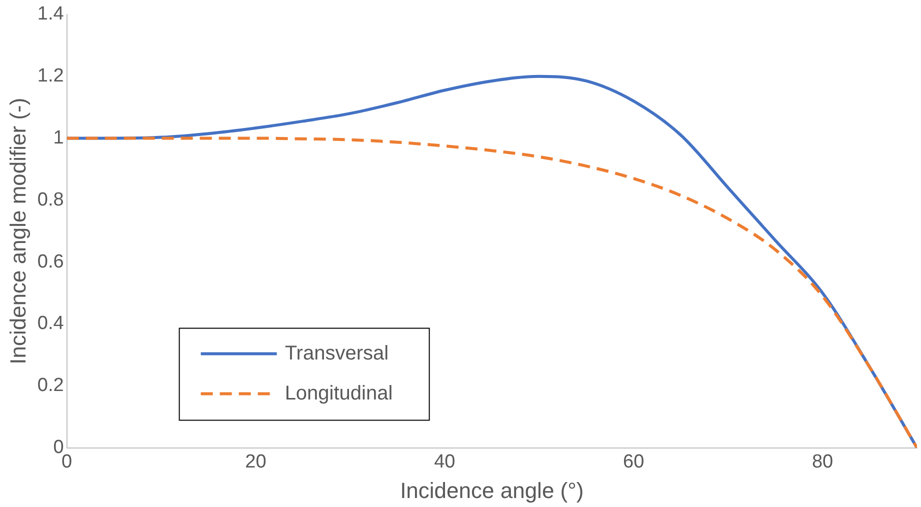  I want to click on y-axis-title: Incidence angle modifier (-), so click(17, 231).